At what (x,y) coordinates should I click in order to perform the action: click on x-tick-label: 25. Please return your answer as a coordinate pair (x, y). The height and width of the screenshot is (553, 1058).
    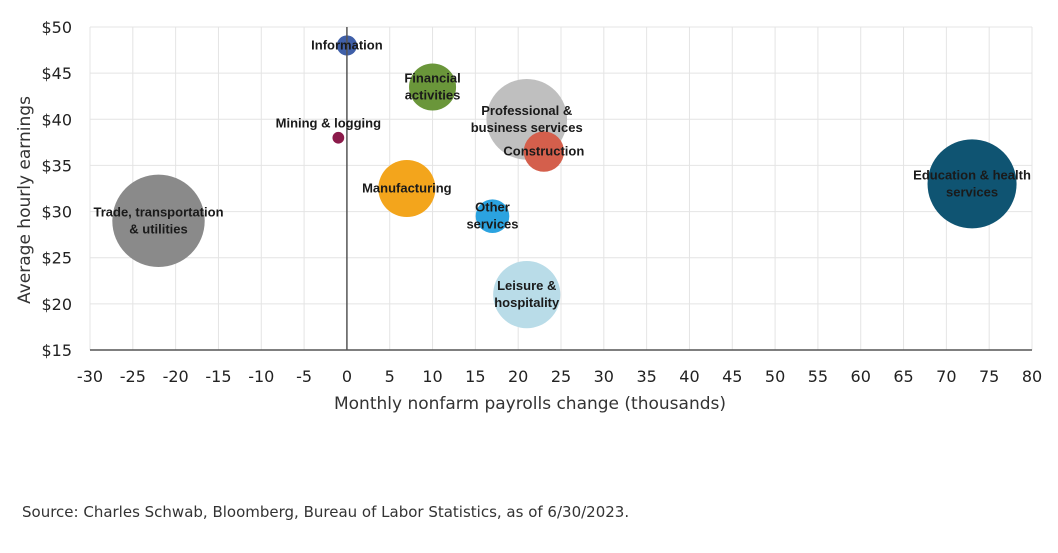
    Looking at the image, I should click on (561, 376).